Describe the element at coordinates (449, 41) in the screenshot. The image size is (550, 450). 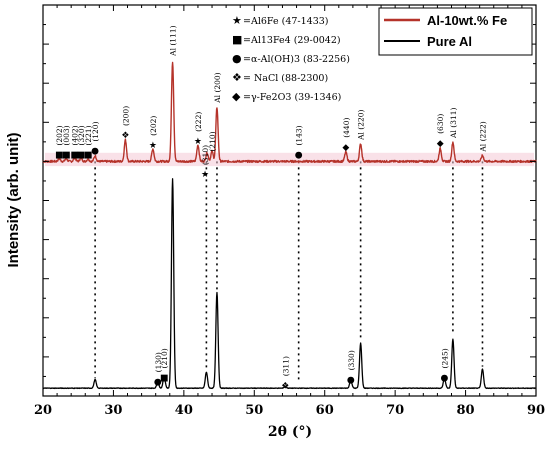
I see `legend-label-pureal: Pure Al` at that location.